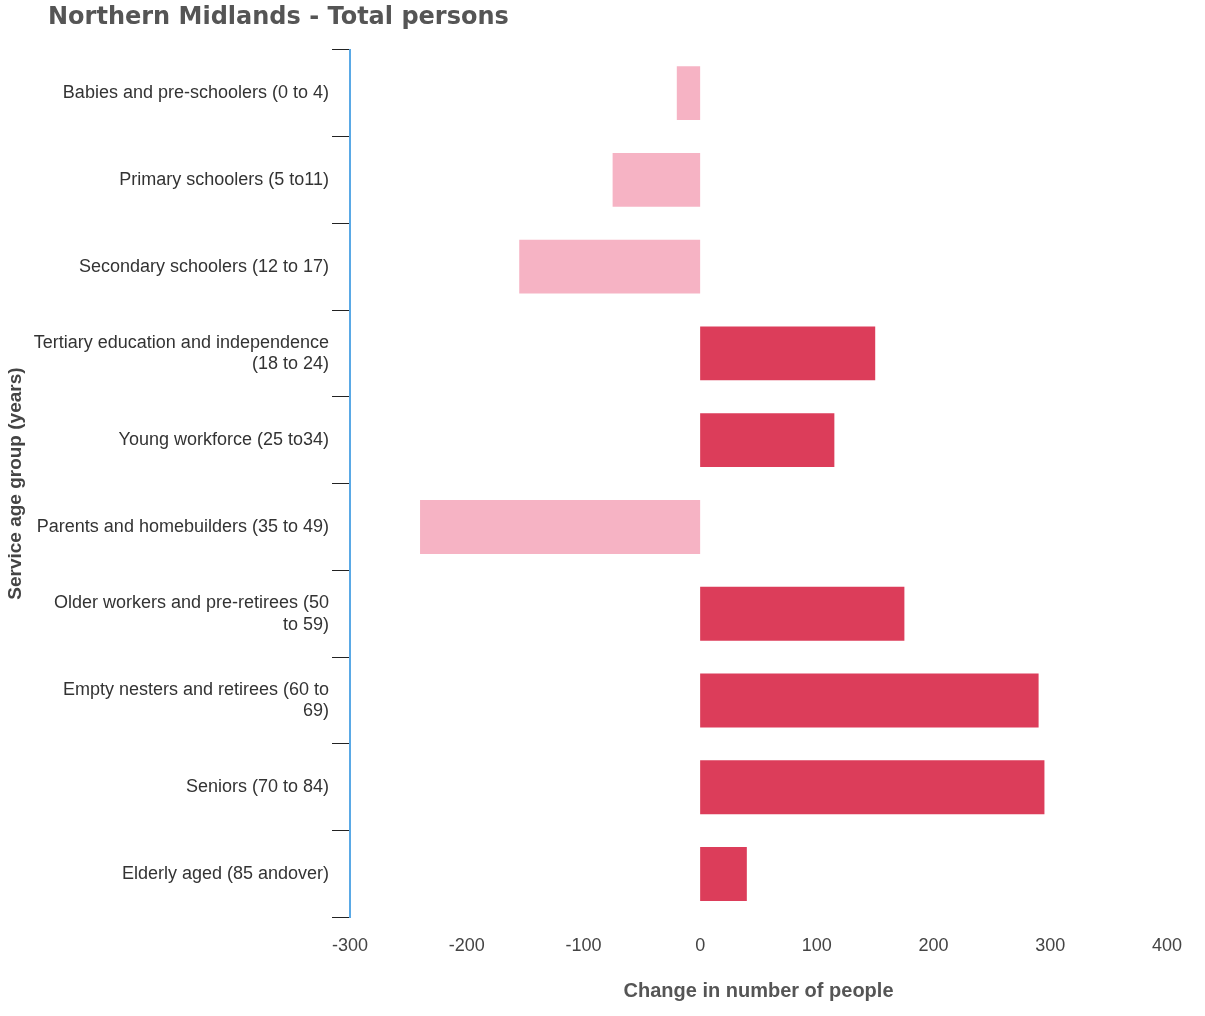 This screenshot has width=1205, height=1016. What do you see at coordinates (1167, 945) in the screenshot?
I see `x-tick-label: 400` at bounding box center [1167, 945].